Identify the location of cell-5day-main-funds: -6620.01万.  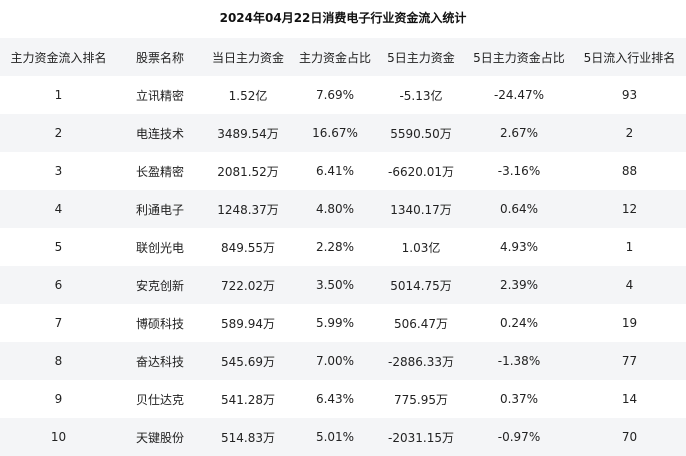
(421, 171).